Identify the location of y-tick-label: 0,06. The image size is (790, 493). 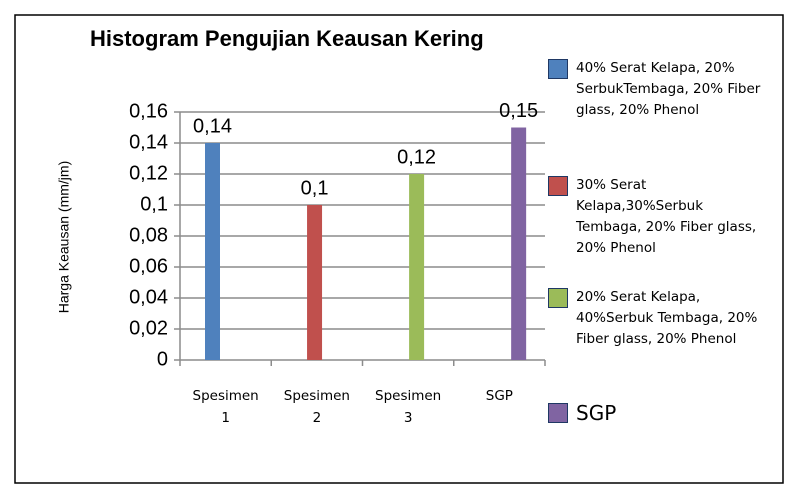
(148, 266).